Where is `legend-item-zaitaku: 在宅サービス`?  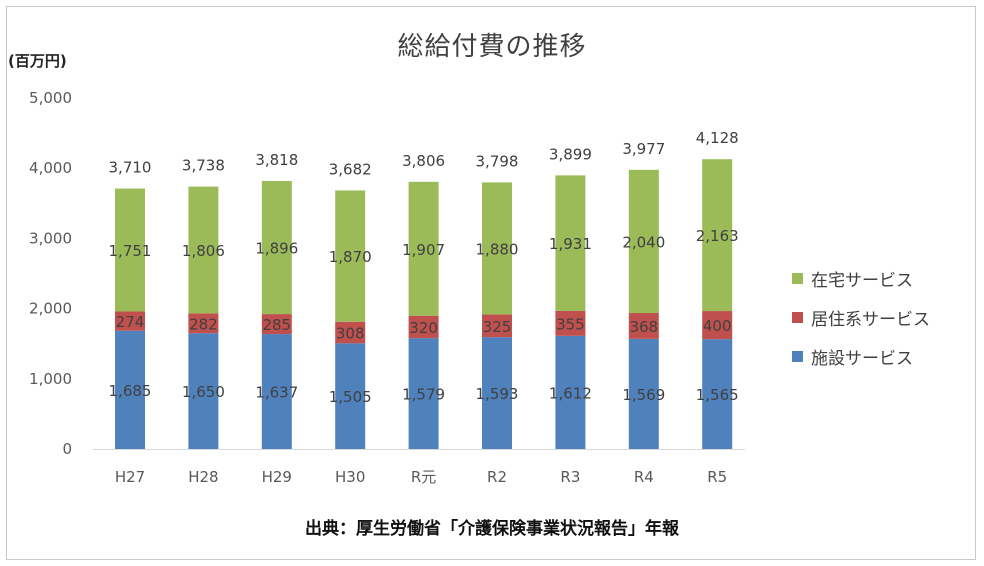
legend-item-zaitaku: 在宅サービス is located at coordinates (852, 278).